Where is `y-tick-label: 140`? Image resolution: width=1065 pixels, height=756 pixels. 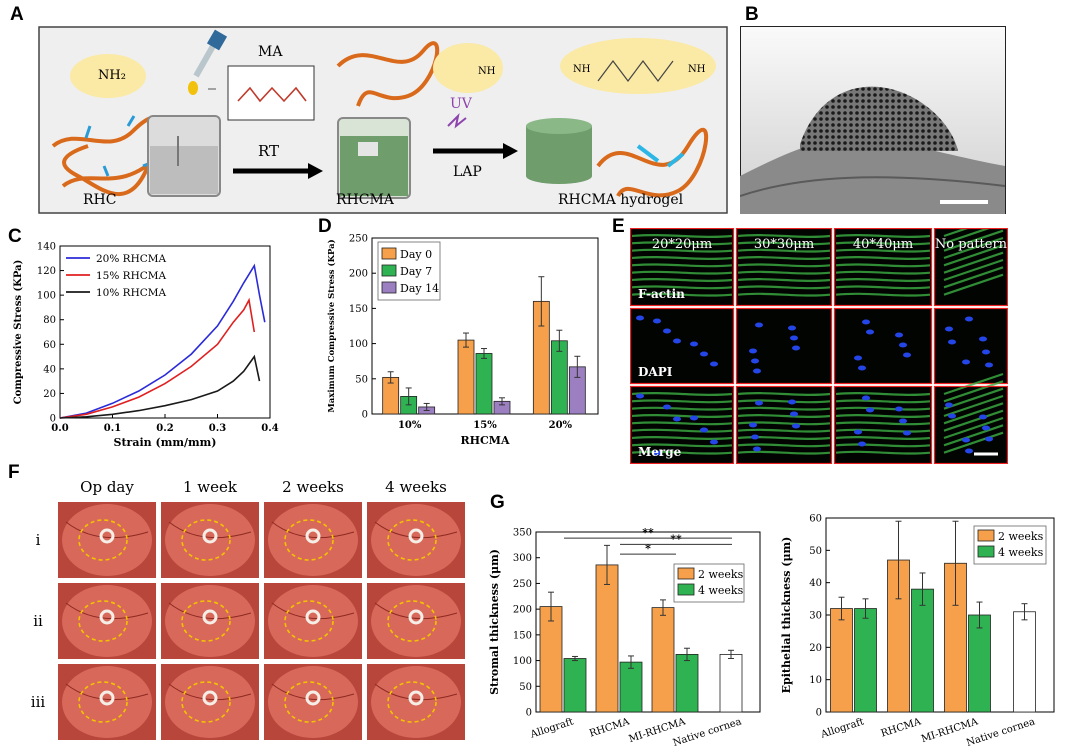
y-tick-label: 140 is located at coordinates (46, 247).